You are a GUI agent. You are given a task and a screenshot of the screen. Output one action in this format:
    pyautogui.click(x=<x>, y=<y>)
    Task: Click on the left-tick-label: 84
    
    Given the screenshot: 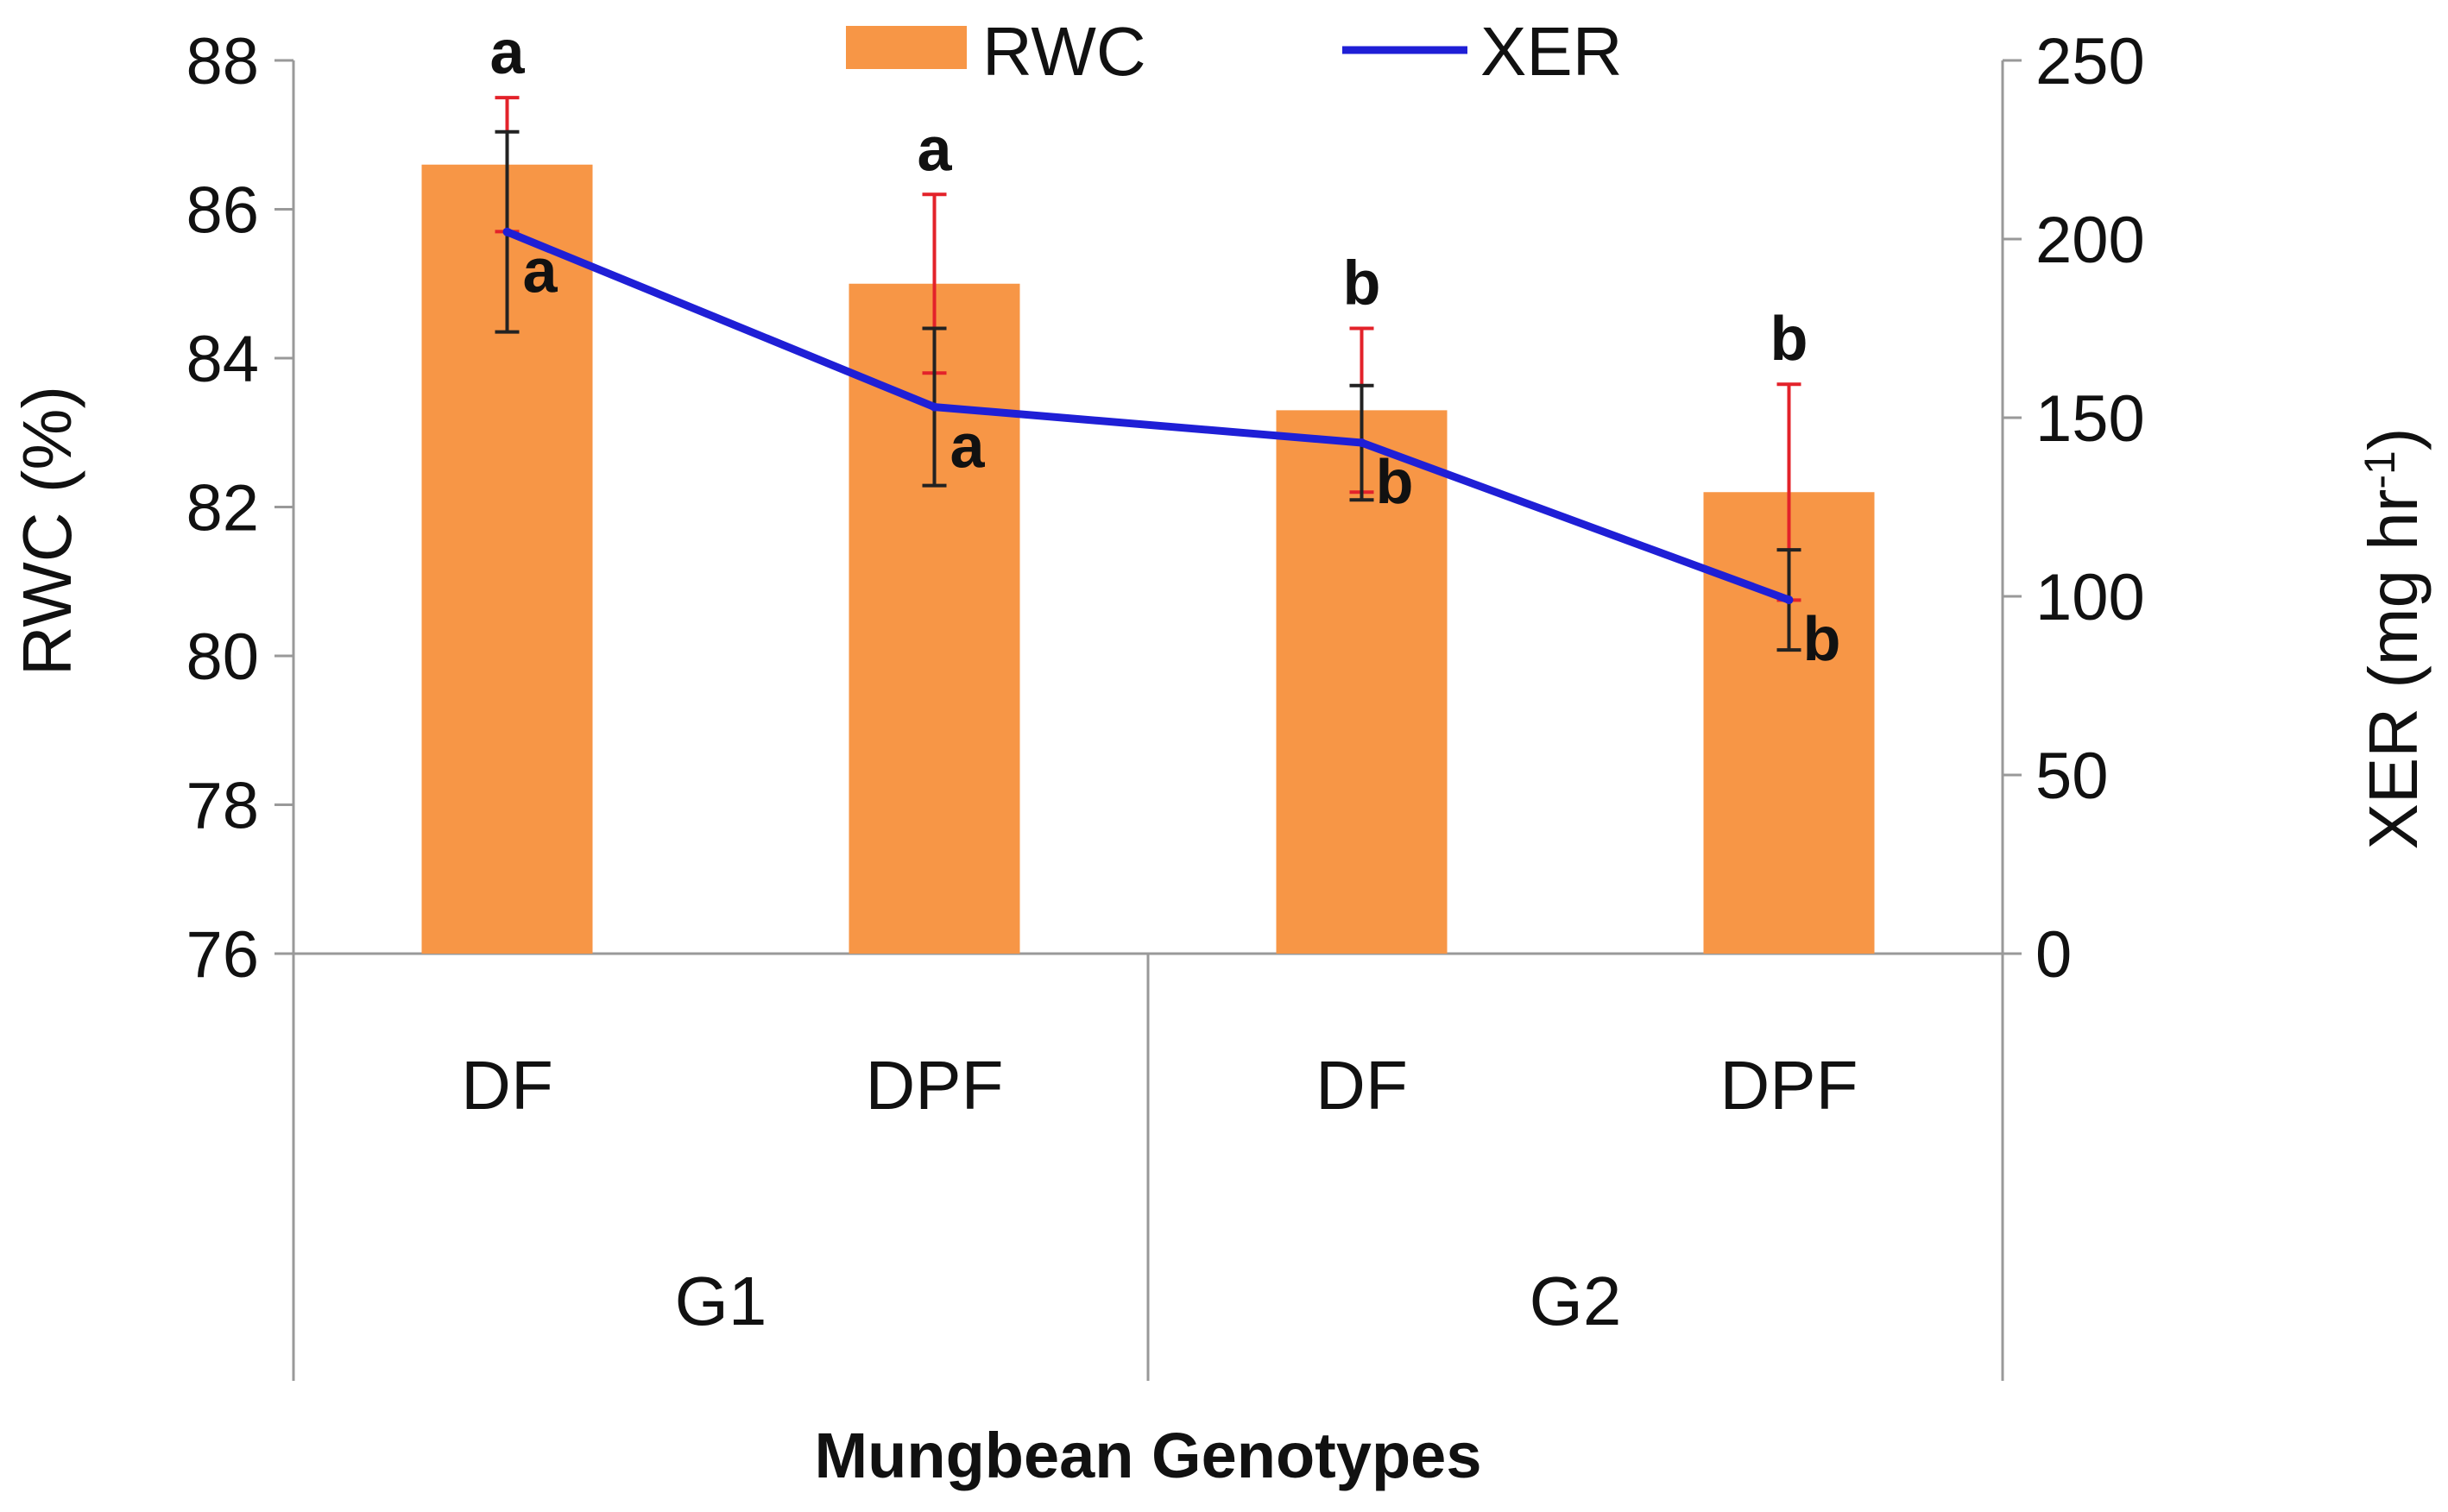 What is the action you would take?
    pyautogui.click(x=222, y=360)
    